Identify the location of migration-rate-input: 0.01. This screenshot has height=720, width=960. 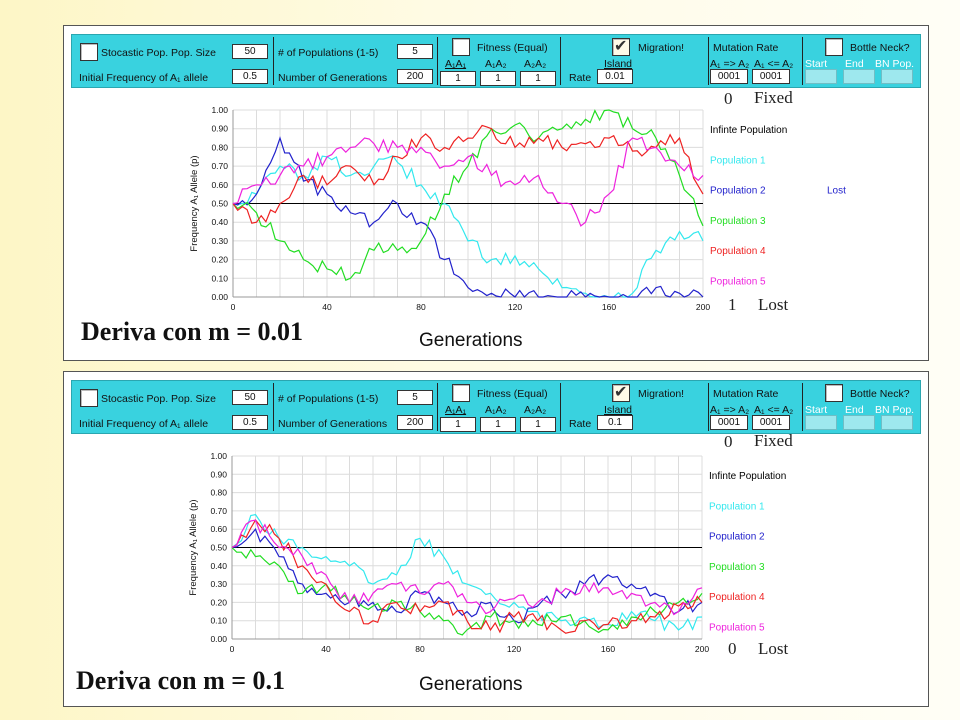
(615, 76).